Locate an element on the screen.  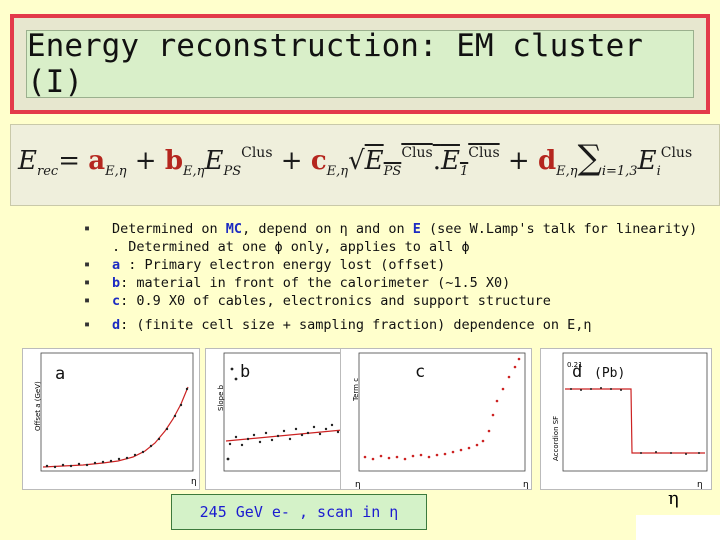
corner-block is located at coordinates (678, 527).